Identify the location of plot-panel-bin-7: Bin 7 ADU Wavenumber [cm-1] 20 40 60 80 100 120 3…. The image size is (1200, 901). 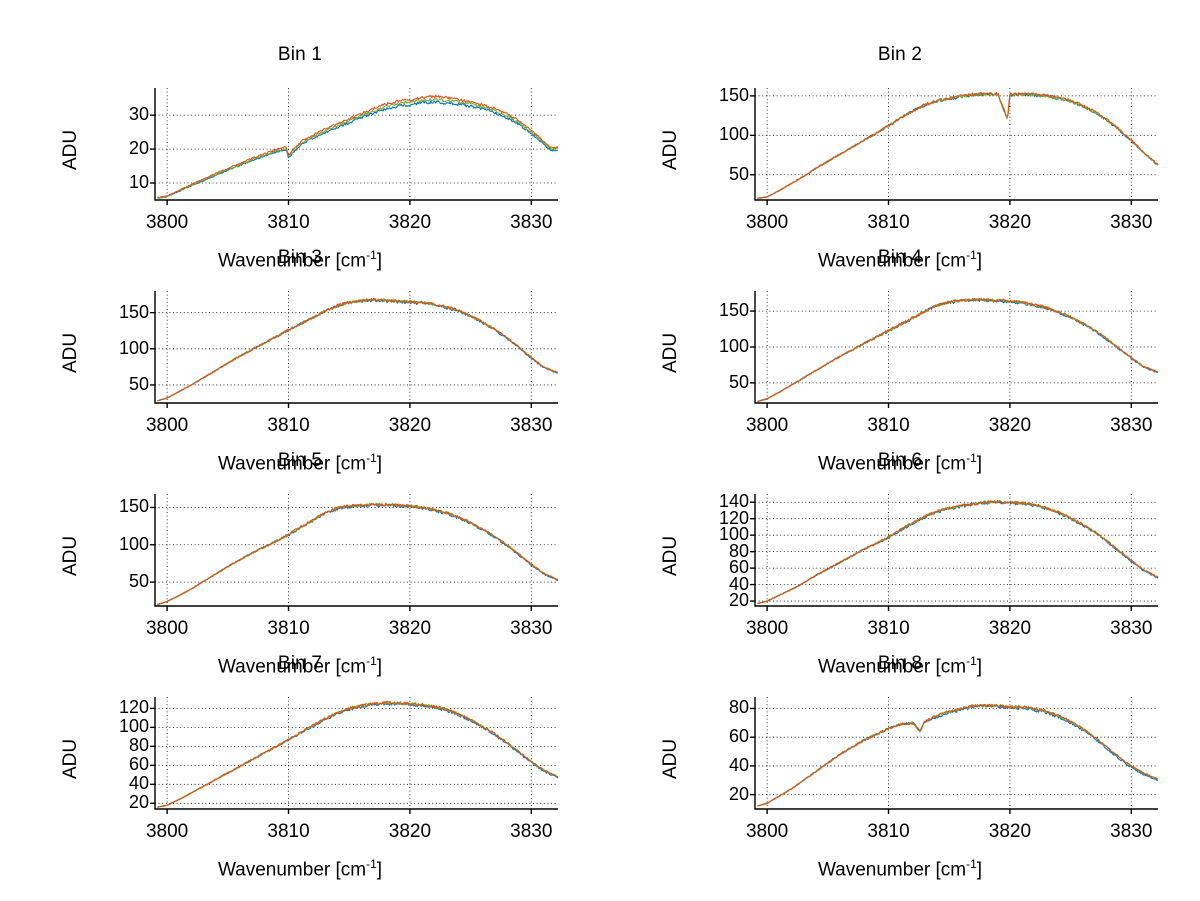
(300, 764).